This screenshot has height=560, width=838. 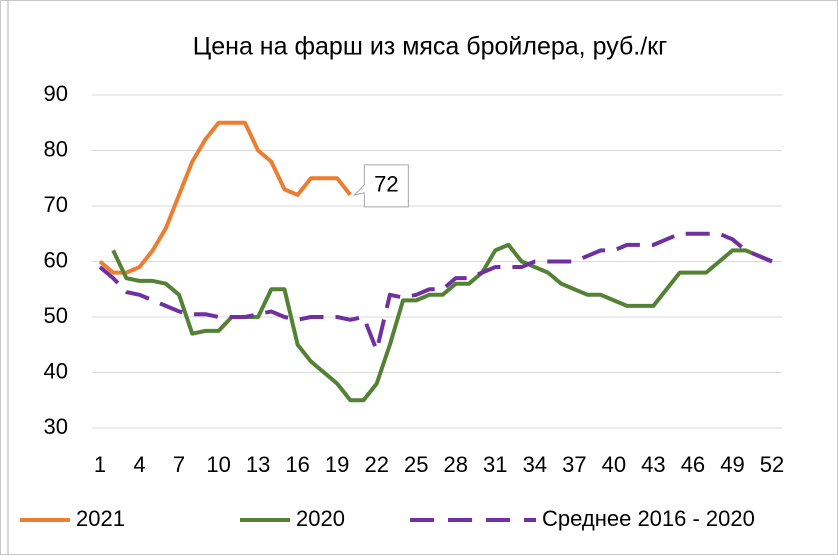 I want to click on y-tick-label: 30, so click(x=56, y=426).